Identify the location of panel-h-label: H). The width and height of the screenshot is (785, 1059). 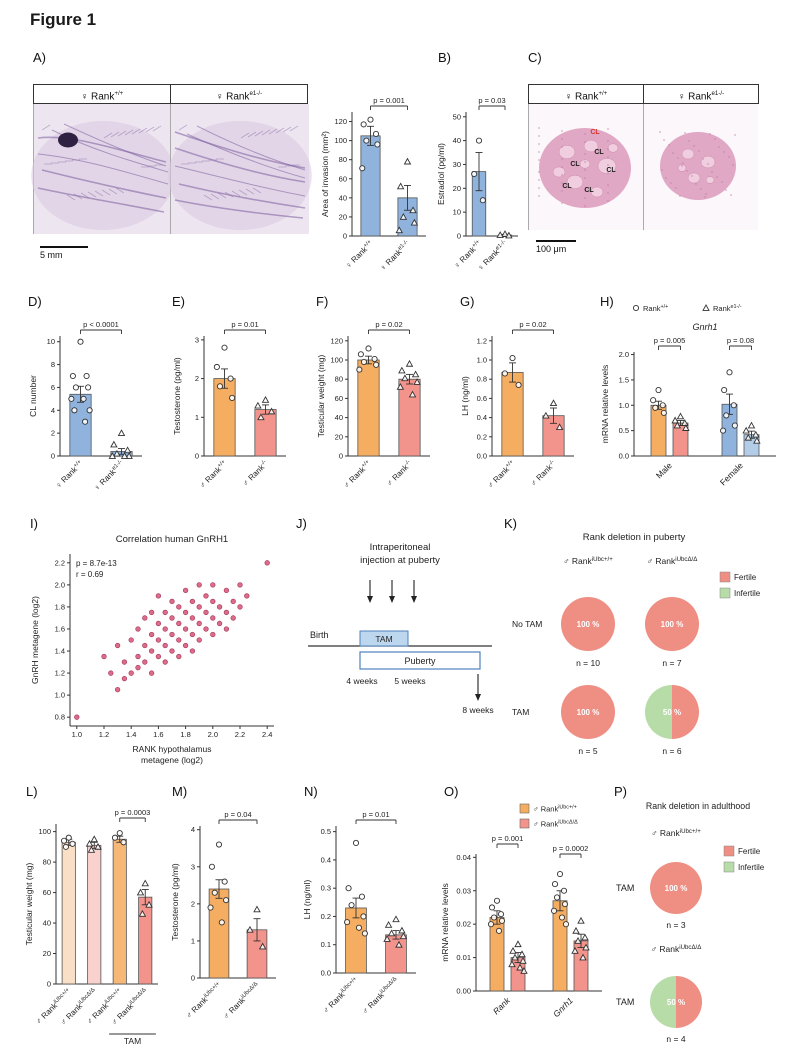
(607, 301).